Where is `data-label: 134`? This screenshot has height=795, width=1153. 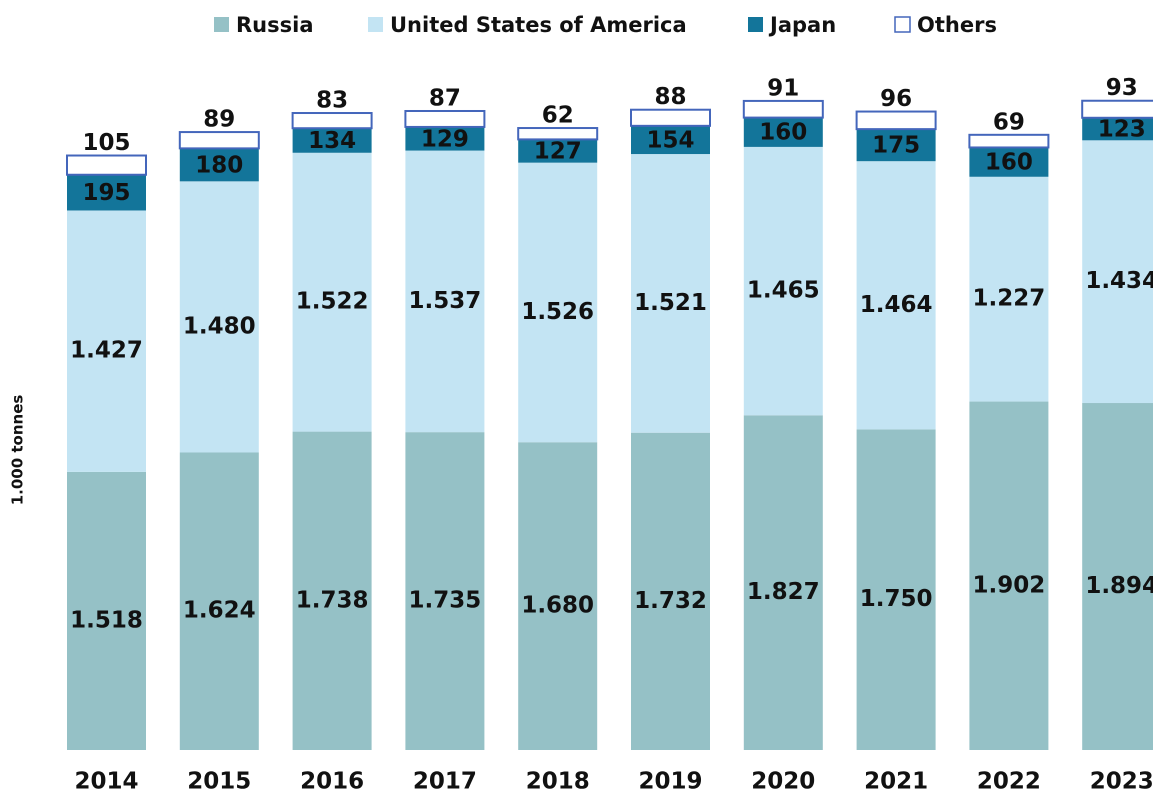
data-label: 134 is located at coordinates (332, 141).